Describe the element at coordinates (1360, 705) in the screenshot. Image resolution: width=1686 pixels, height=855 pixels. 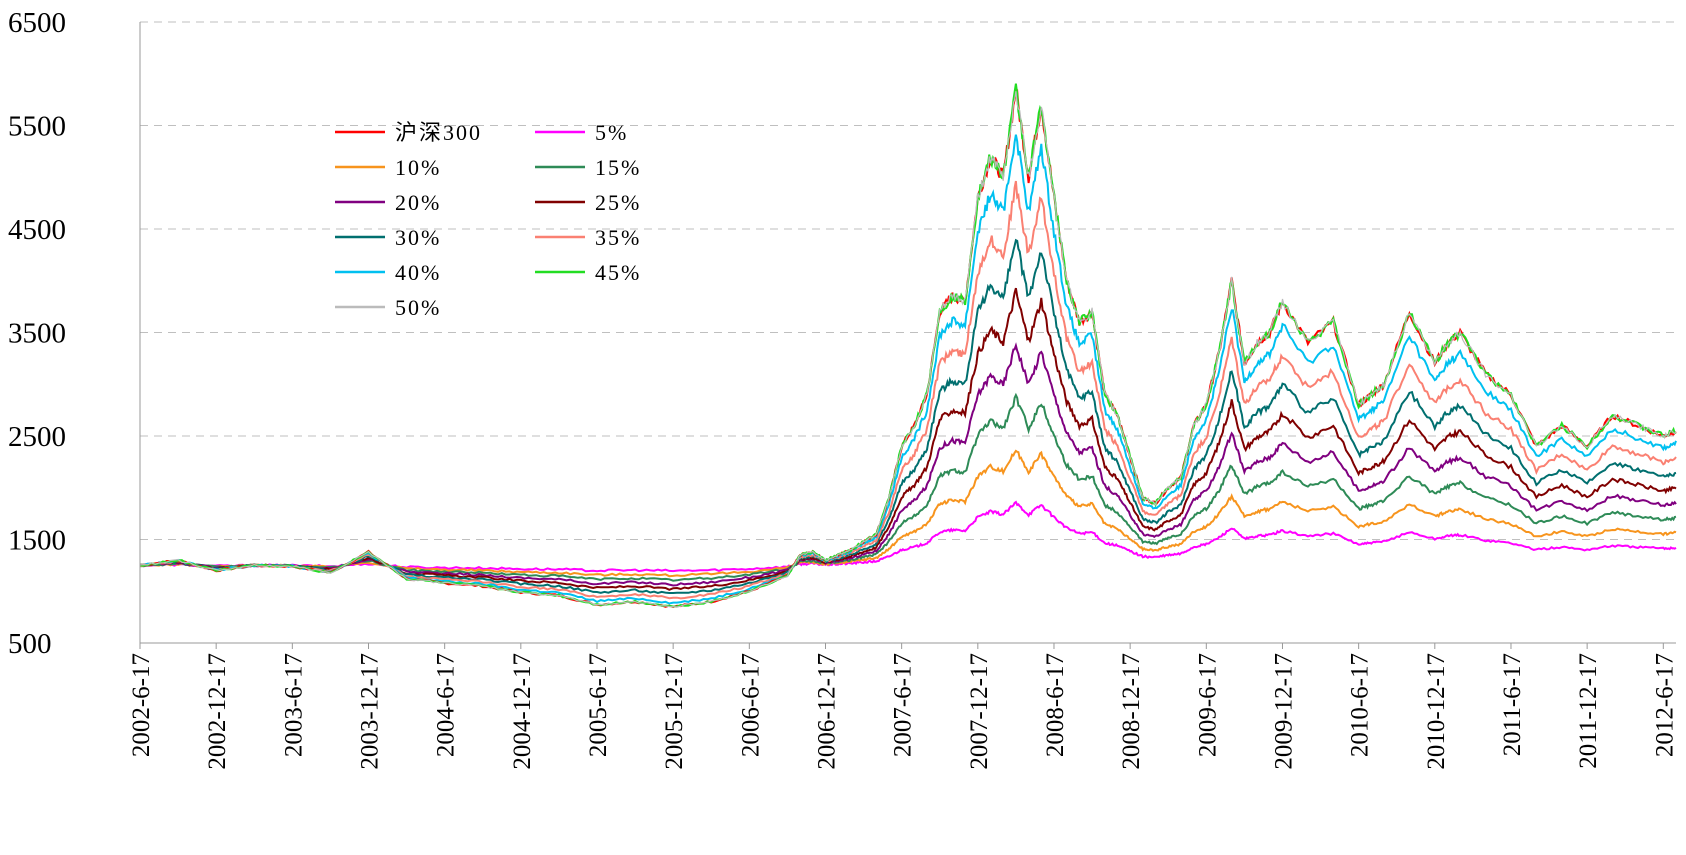
I see `x-tick-label: 2010-6-17` at that location.